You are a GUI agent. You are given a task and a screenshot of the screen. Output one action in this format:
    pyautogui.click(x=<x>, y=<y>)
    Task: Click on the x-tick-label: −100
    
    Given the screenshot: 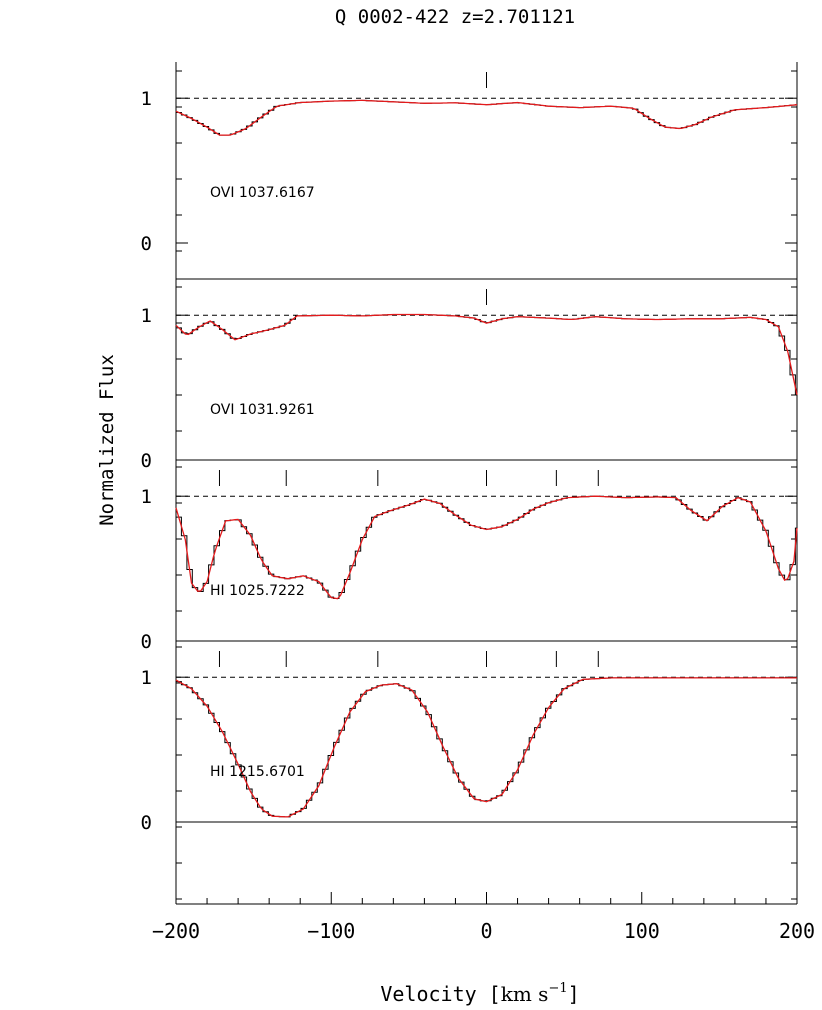 What is the action you would take?
    pyautogui.click(x=331, y=931)
    